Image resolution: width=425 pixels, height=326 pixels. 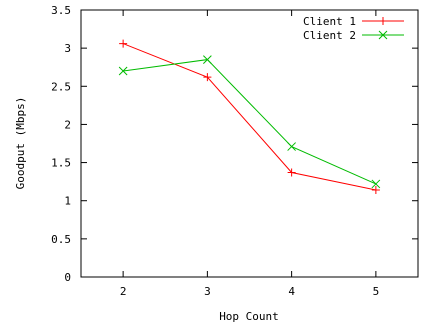 What do you see at coordinates (67, 124) in the screenshot?
I see `y-tick-label: 2` at bounding box center [67, 124].